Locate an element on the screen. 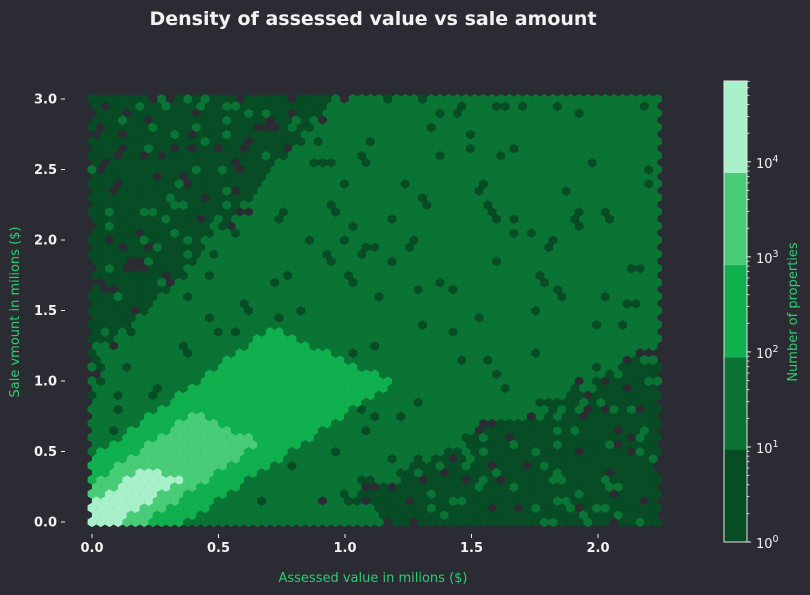 Image resolution: width=810 pixels, height=595 pixels. colorbar-tick-label: 10² is located at coordinates (767, 353).